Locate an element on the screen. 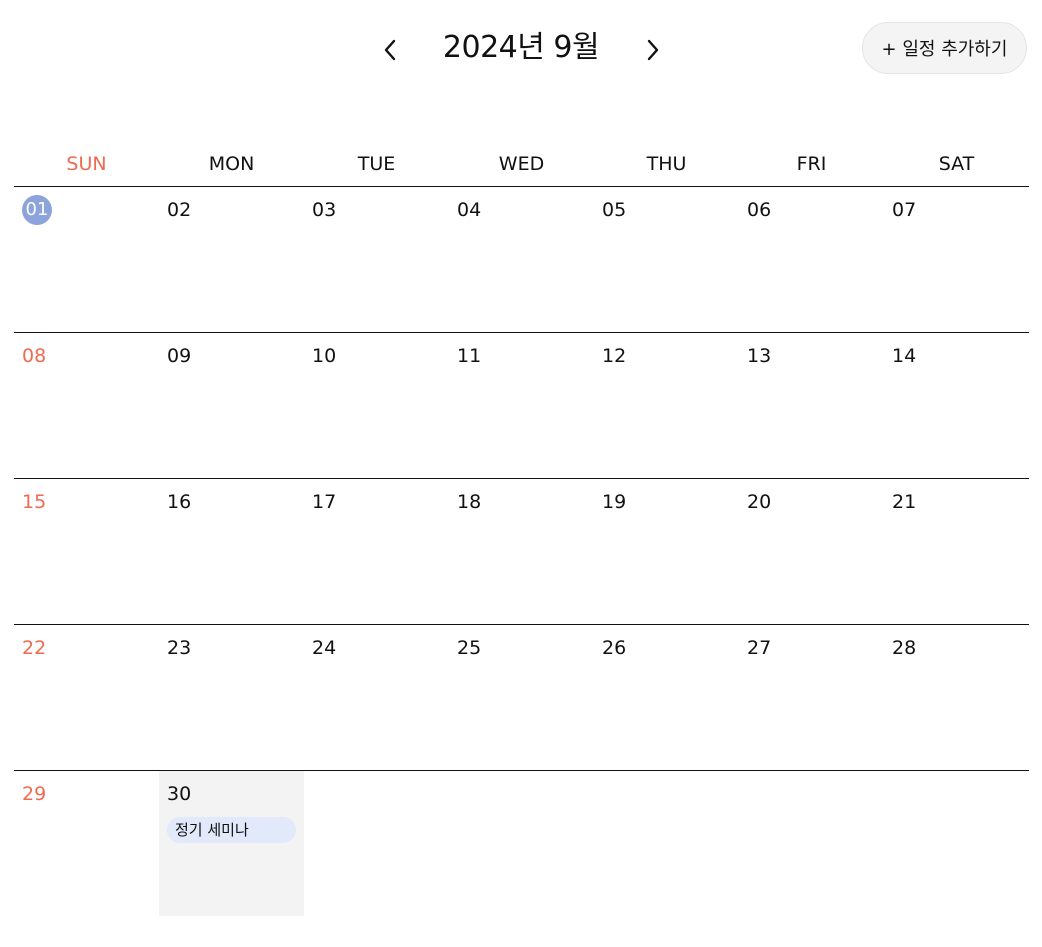  day-cell: 09 is located at coordinates (231, 405).